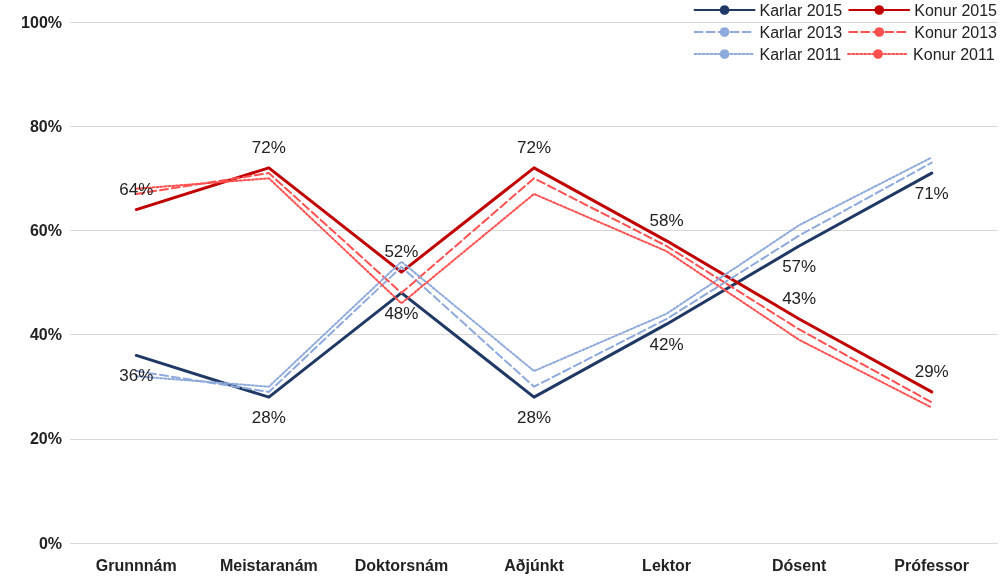  What do you see at coordinates (666, 345) in the screenshot?
I see `data-label: 42%` at bounding box center [666, 345].